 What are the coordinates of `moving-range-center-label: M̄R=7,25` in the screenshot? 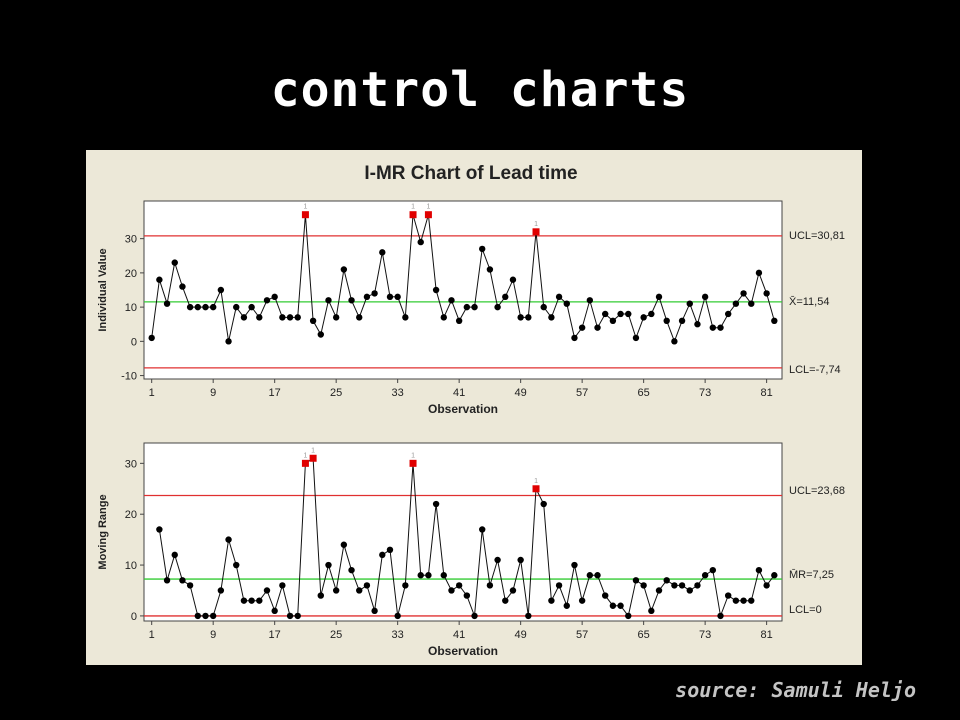 It's located at (811, 574).